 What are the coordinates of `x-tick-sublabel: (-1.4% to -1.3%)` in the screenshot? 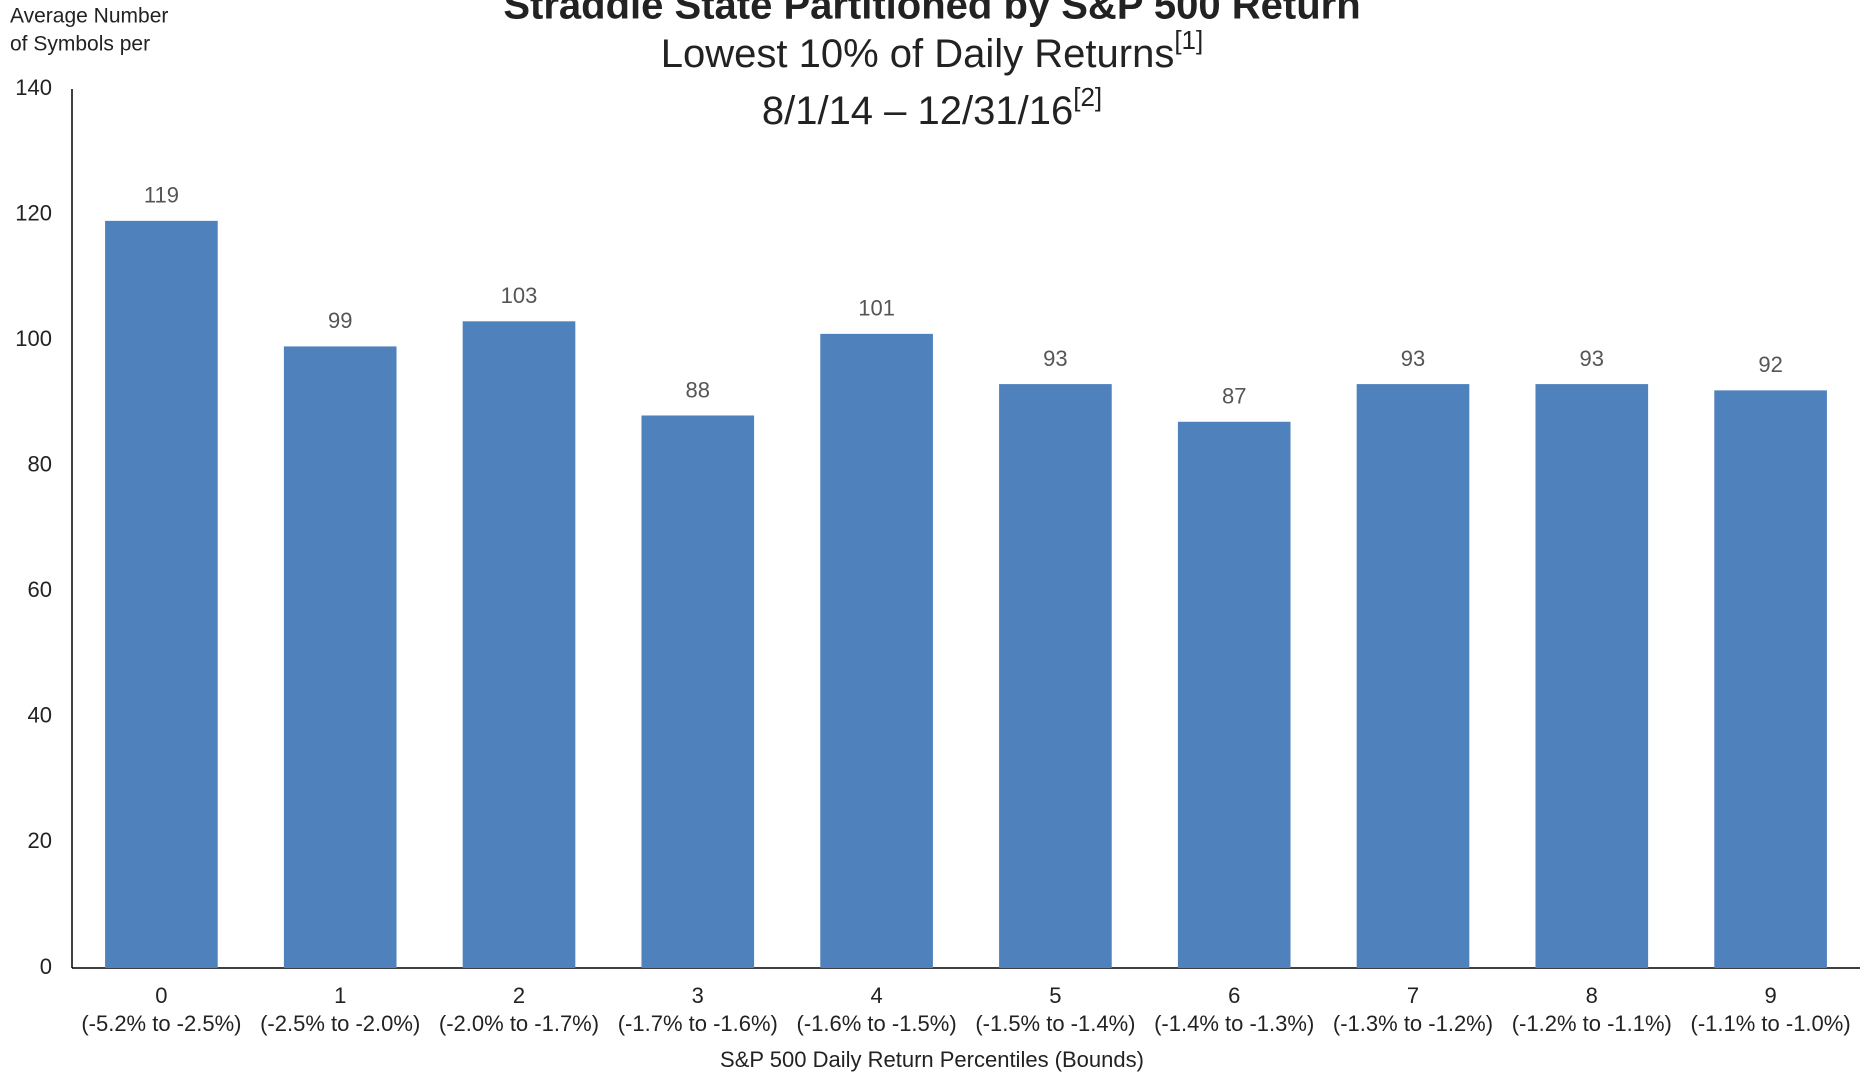 It's located at (1234, 1023).